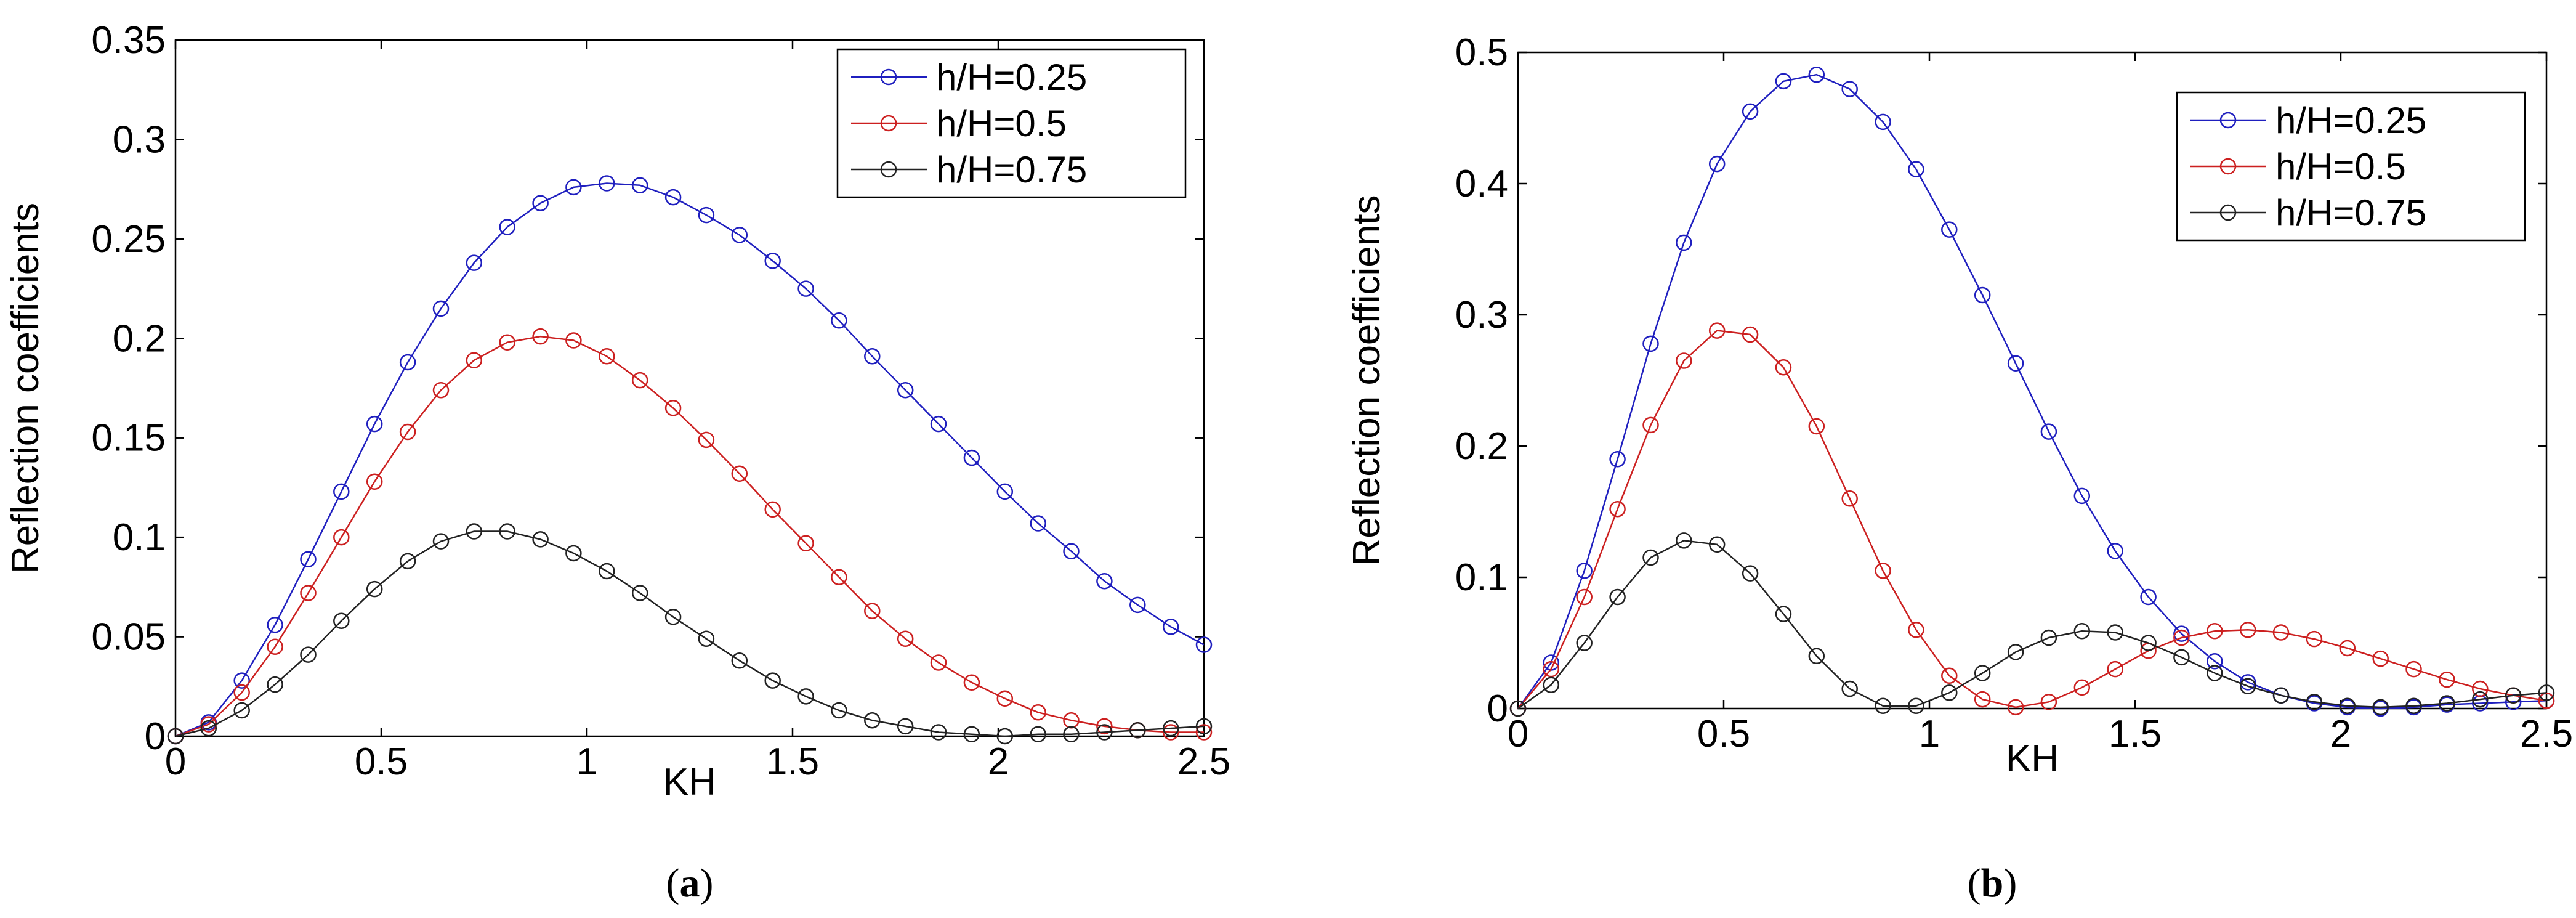 This screenshot has width=2576, height=918. I want to click on series-h/H=0.75, so click(2032, 624).